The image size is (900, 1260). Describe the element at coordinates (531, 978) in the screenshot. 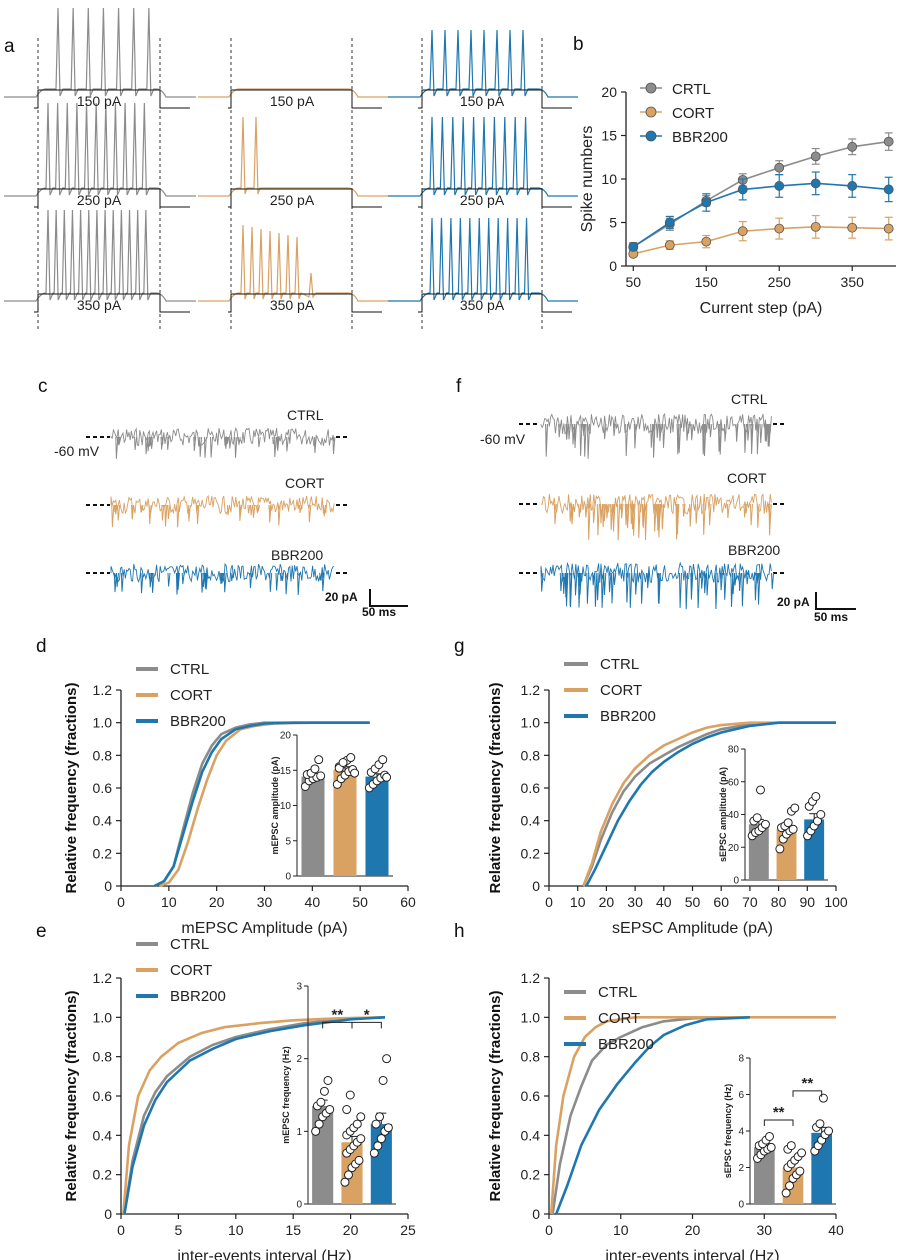

I see `y-tick-label: 1.2` at that location.